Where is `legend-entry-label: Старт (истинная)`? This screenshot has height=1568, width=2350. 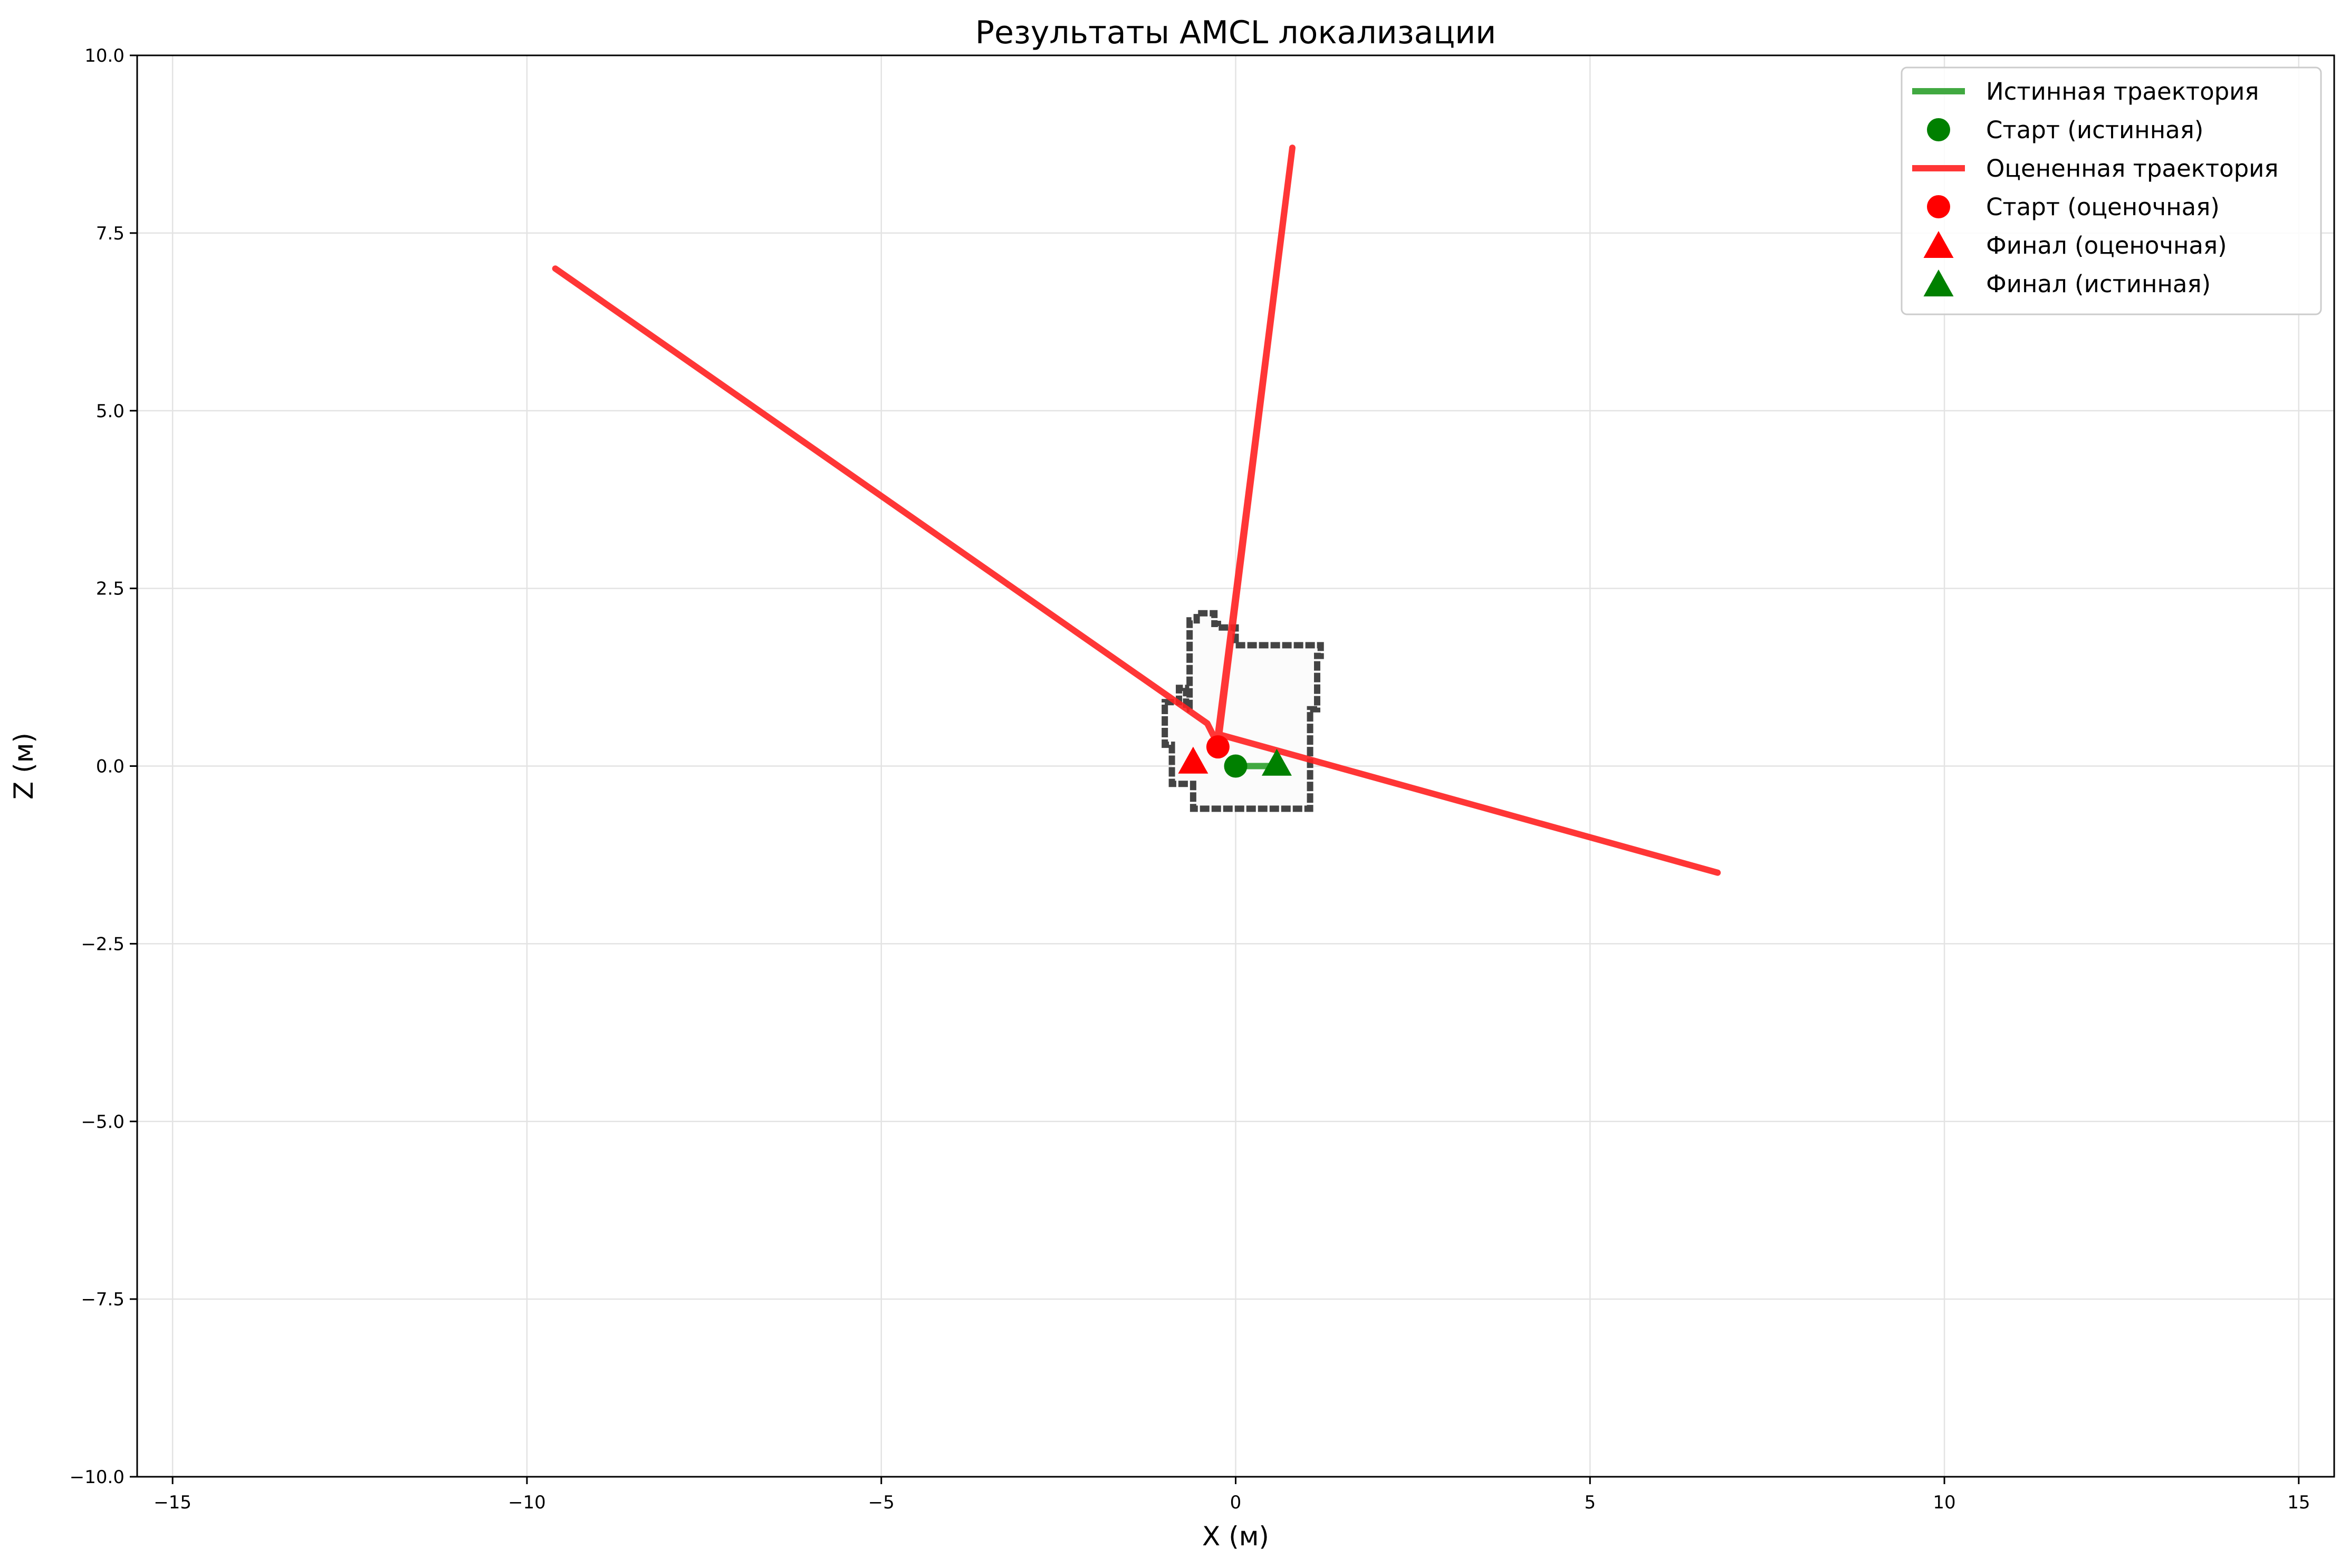 legend-entry-label: Старт (истинная) is located at coordinates (2094, 130).